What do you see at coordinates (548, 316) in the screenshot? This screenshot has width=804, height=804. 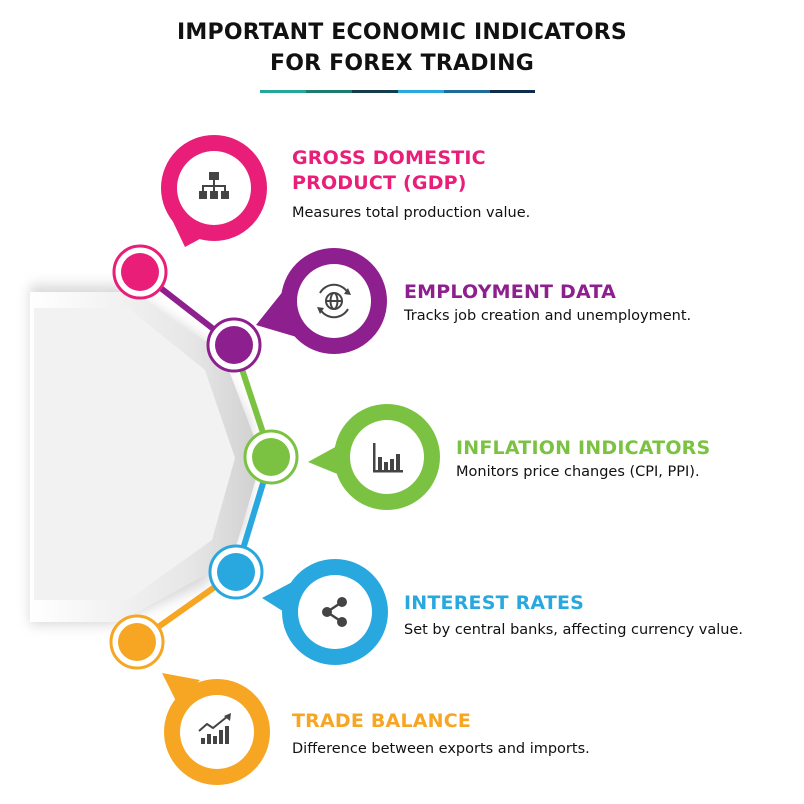 I see `employment-description: Tracks job creation and unemployment.` at bounding box center [548, 316].